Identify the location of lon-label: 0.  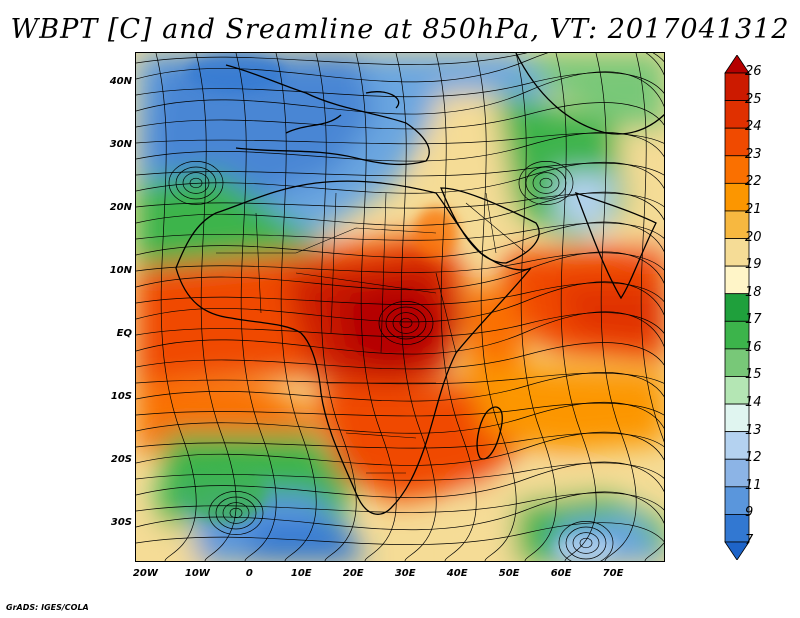
(249, 573).